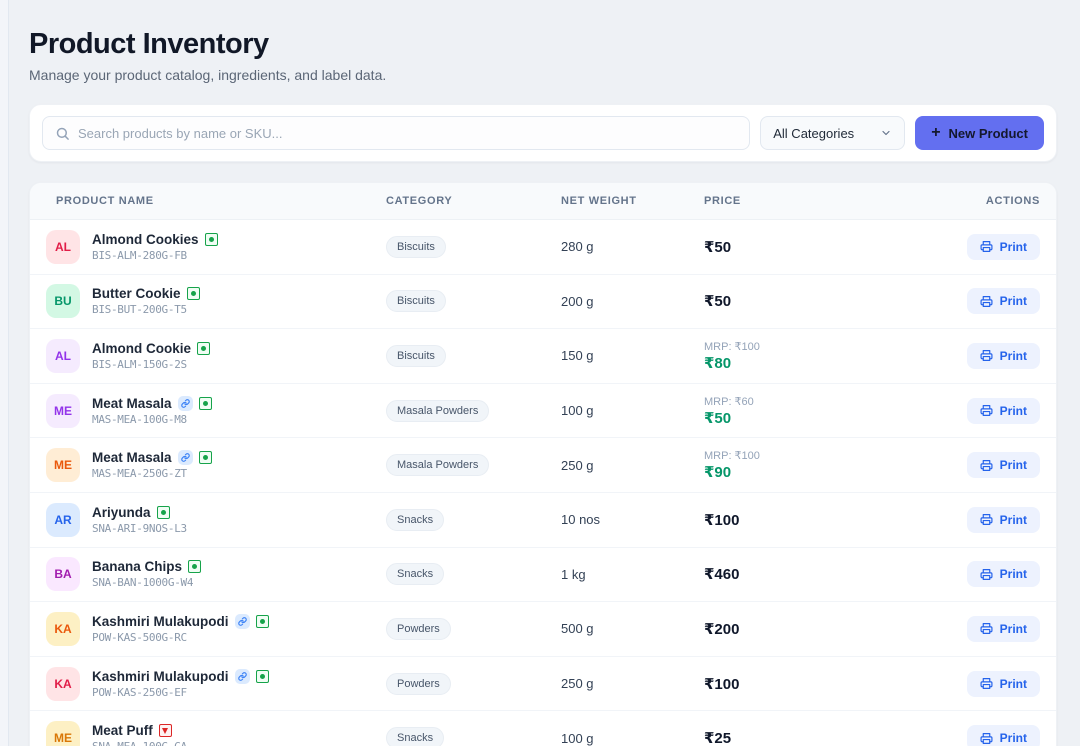 The height and width of the screenshot is (746, 1080). Describe the element at coordinates (139, 637) in the screenshot. I see `product-sku: POW-KAS-500G-RC` at that location.